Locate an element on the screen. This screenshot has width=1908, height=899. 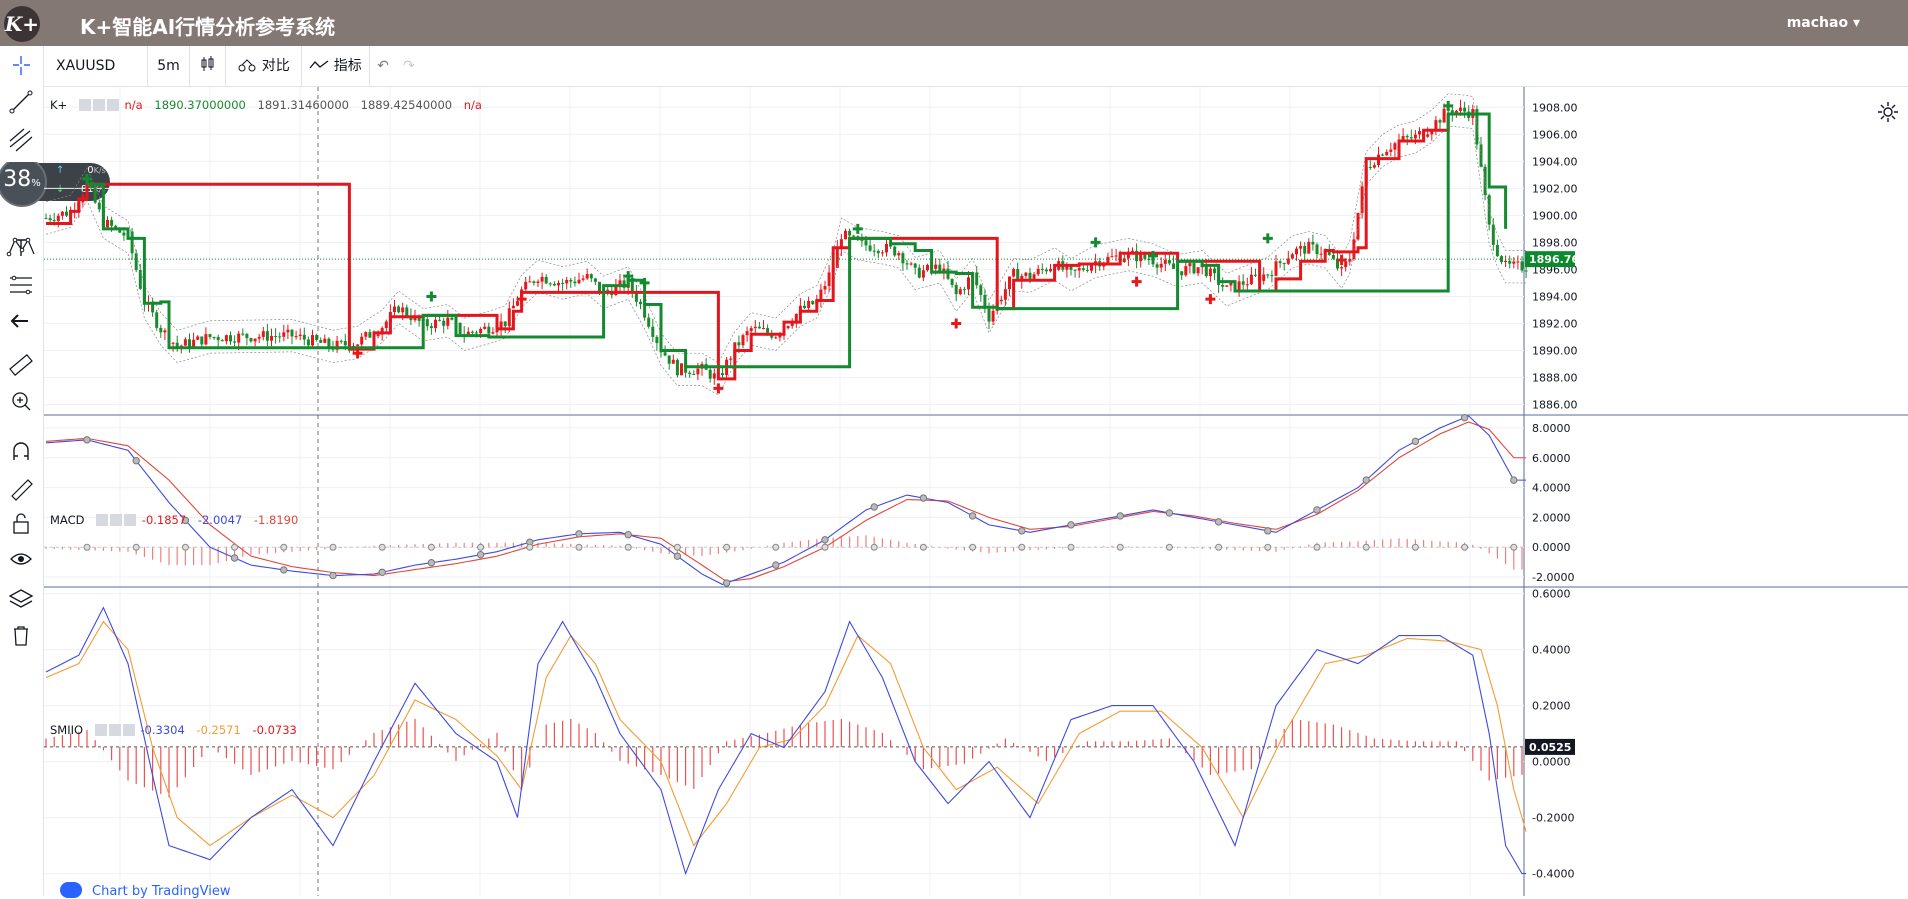
smiio-legend-v1: -0.3304 is located at coordinates (162, 730).